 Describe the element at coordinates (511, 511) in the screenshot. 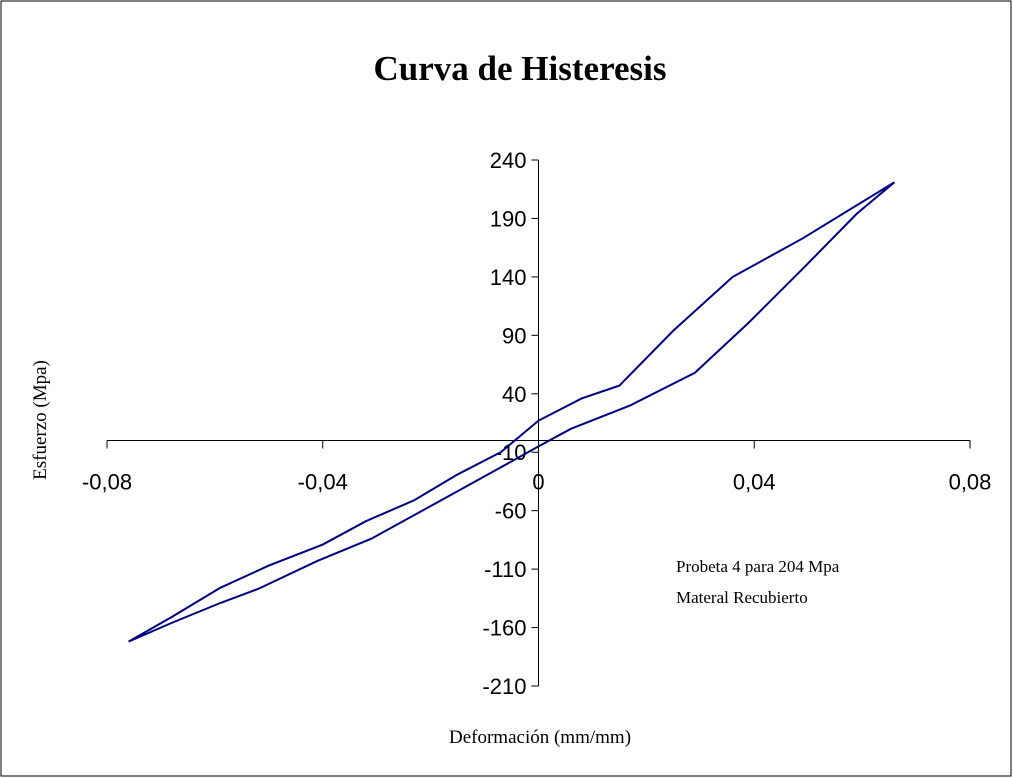

I see `y-tick-label: -60` at that location.